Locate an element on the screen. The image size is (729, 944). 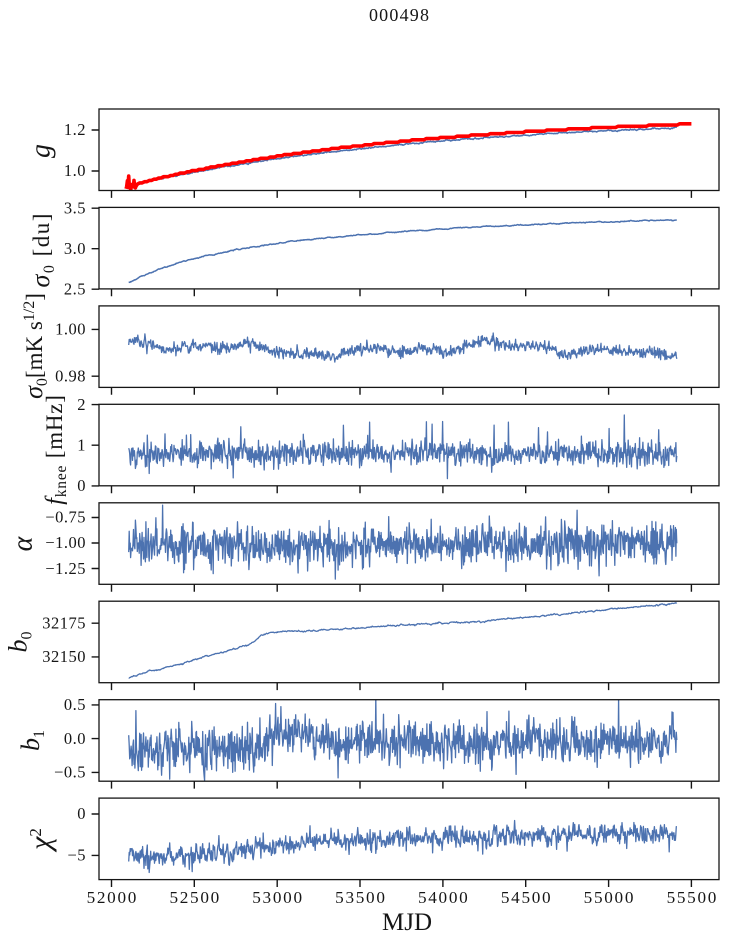
svg-text: 0.0 is located at coordinates (75, 738).